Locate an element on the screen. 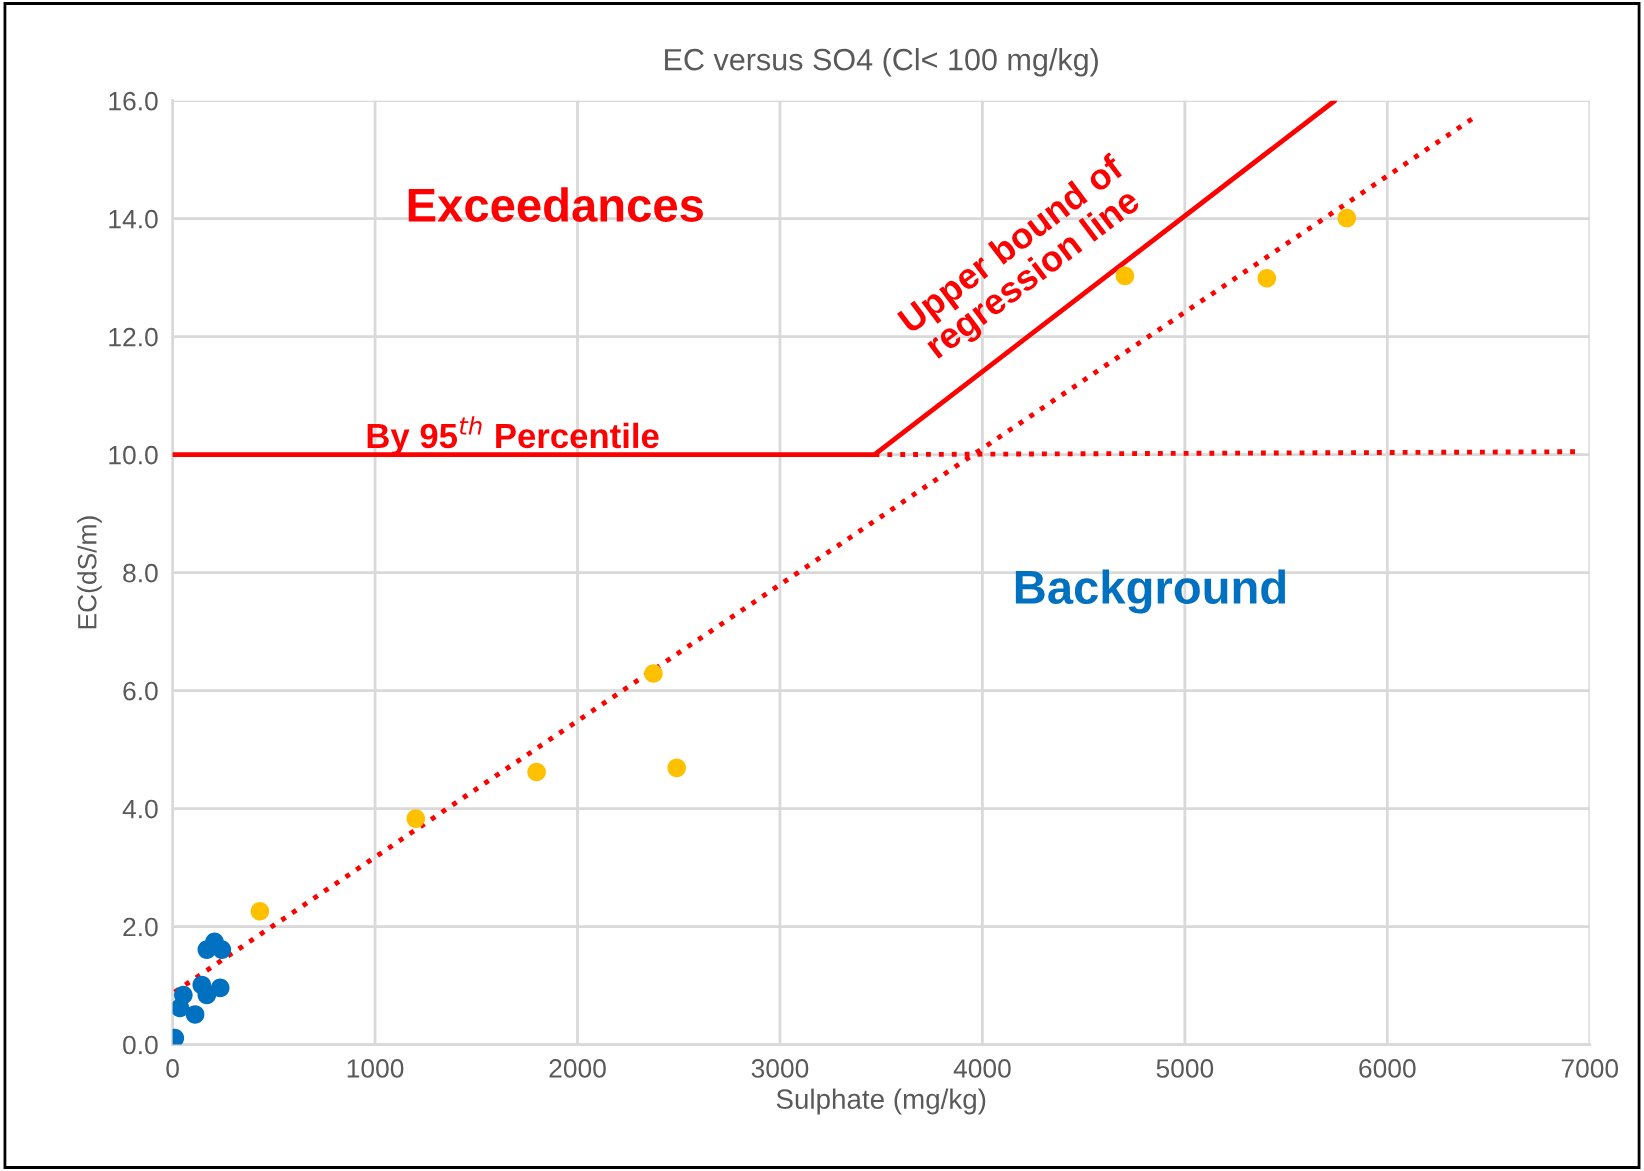  y-tick-label: 4.0 is located at coordinates (140, 809).